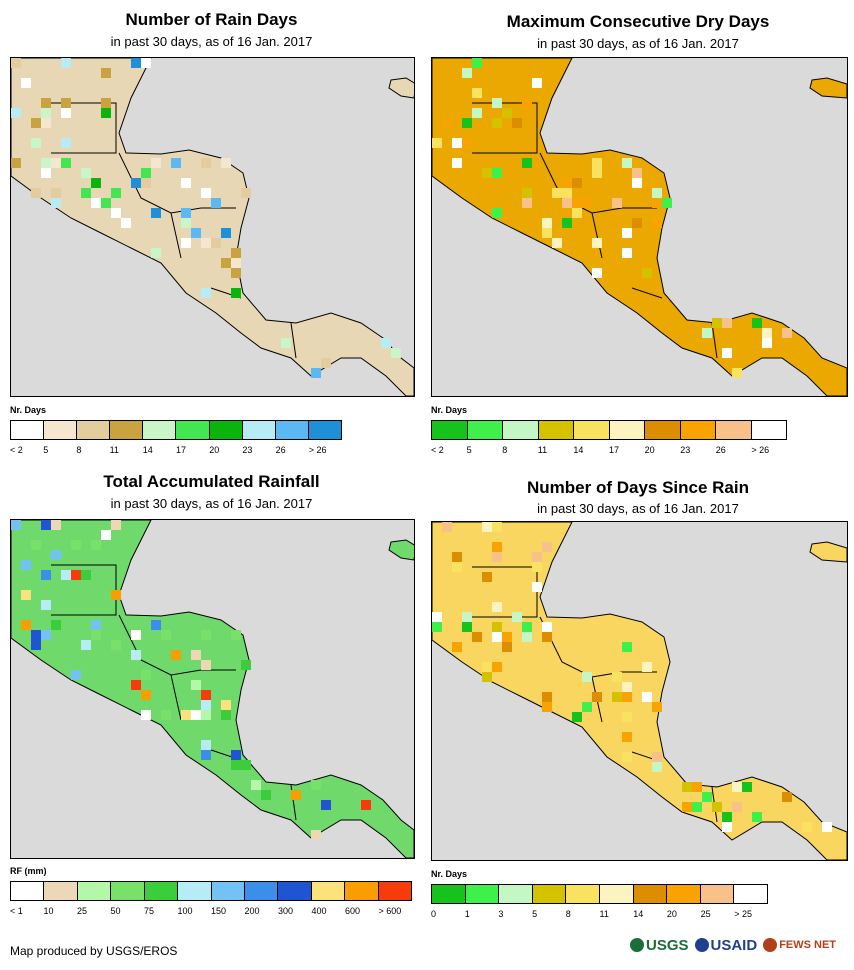 This screenshot has height=970, width=854. Describe the element at coordinates (149, 911) in the screenshot. I see `legend-tick: 75` at that location.